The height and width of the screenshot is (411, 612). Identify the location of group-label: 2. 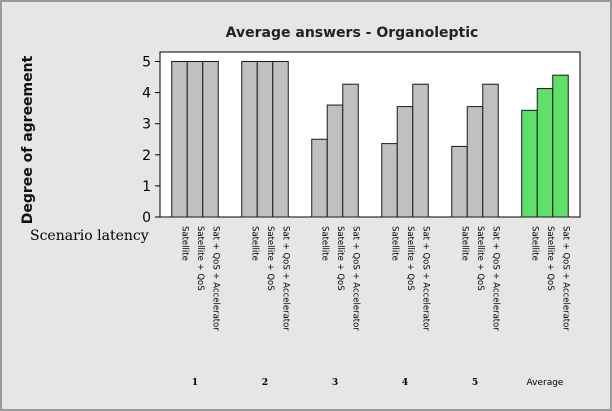
(265, 383).